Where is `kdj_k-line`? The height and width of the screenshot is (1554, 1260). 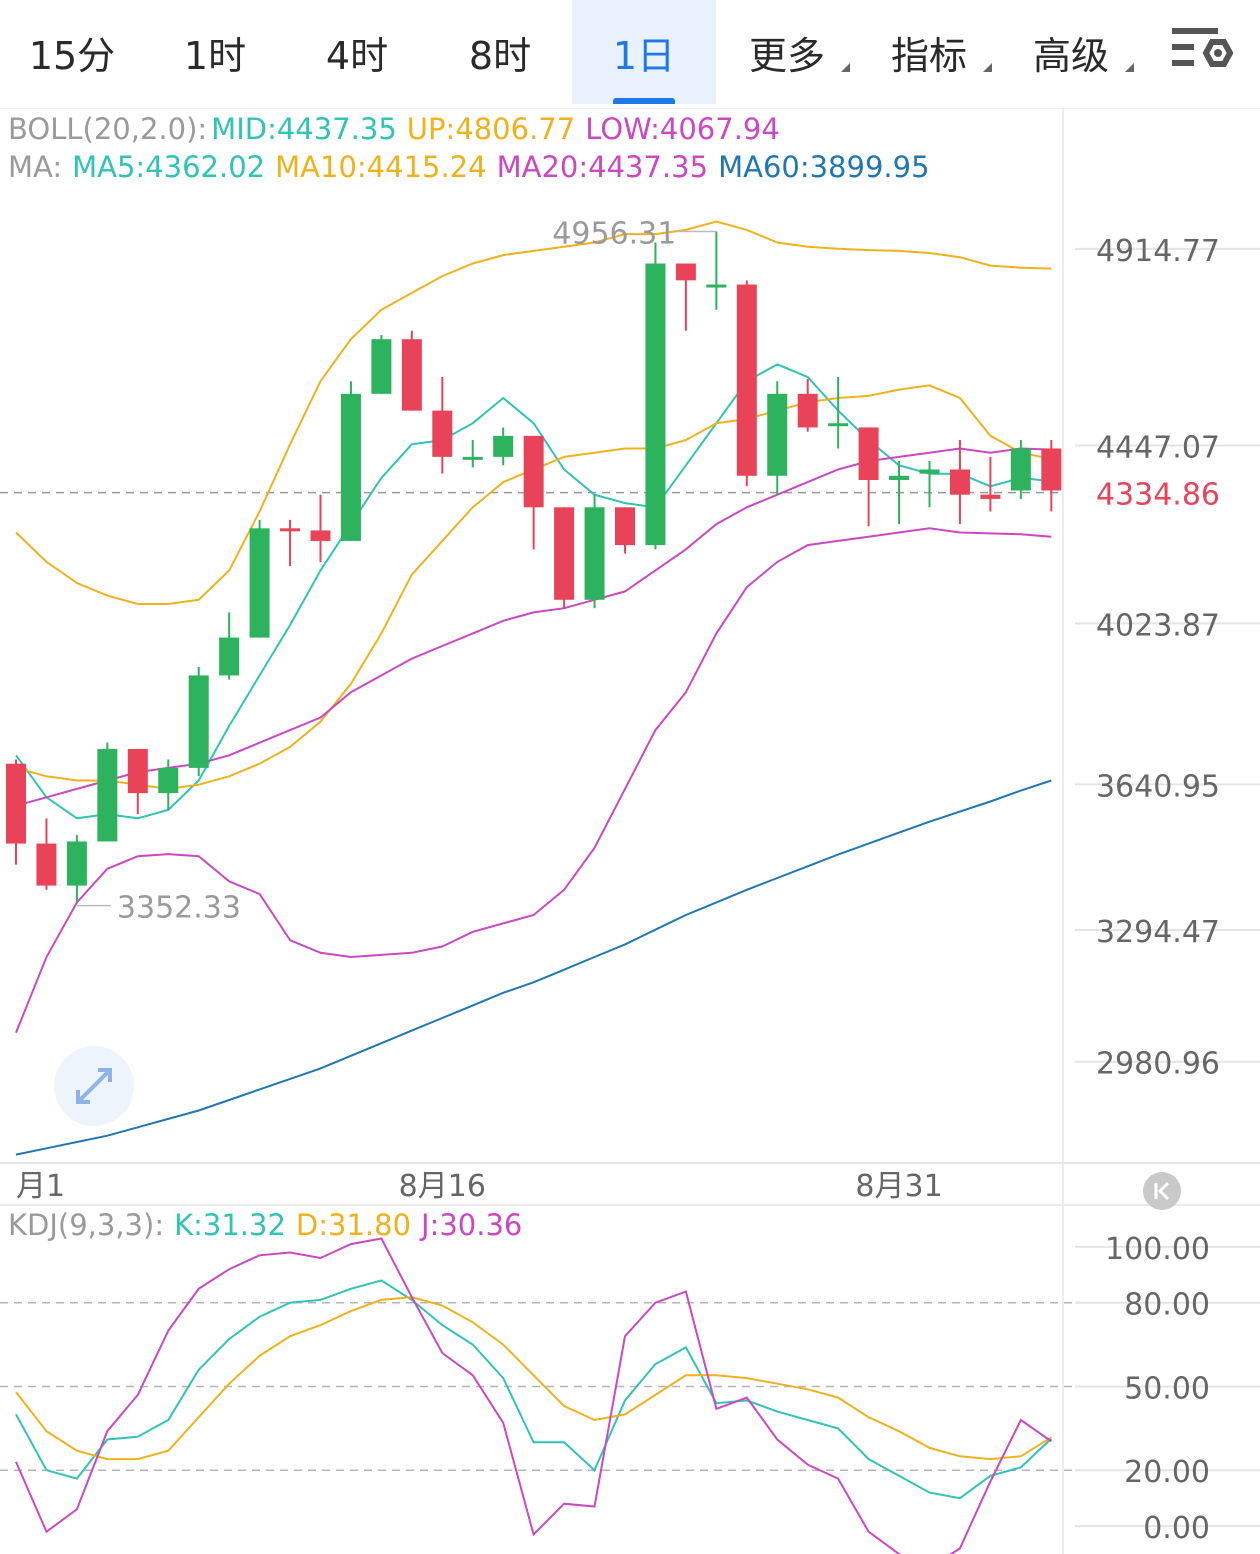
kdj_k-line is located at coordinates (533, 1389).